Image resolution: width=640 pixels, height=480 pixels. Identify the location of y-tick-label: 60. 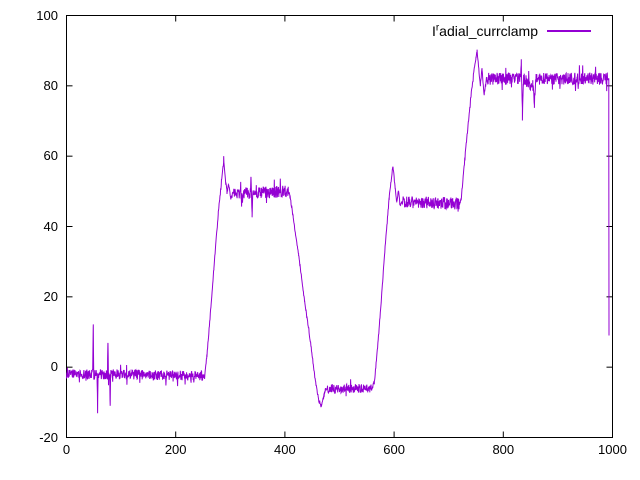
(50, 156).